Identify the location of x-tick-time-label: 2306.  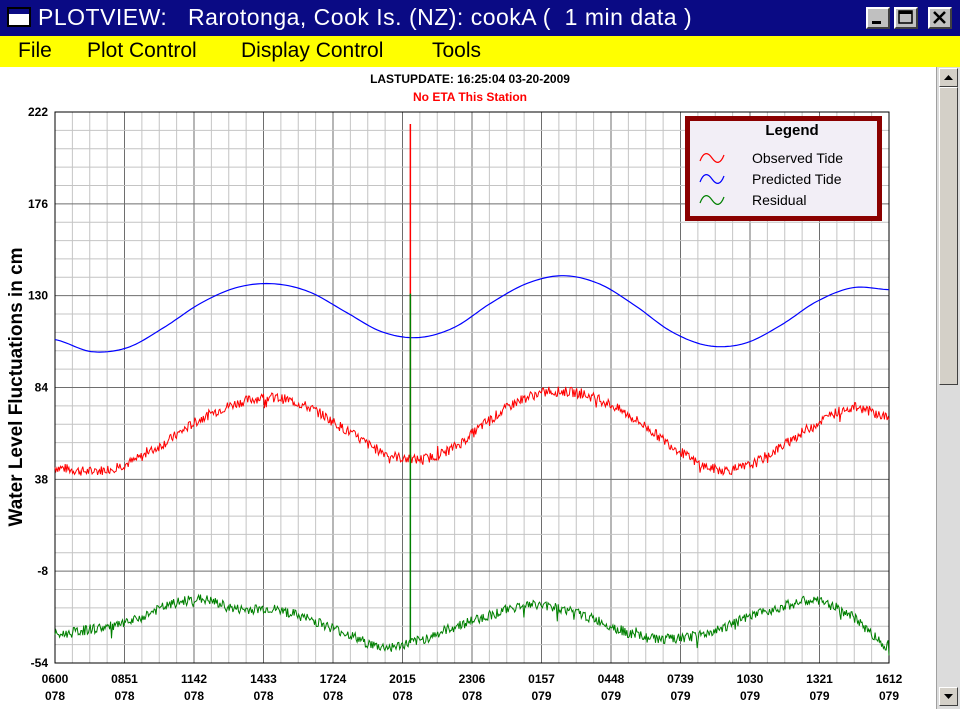
(472, 679).